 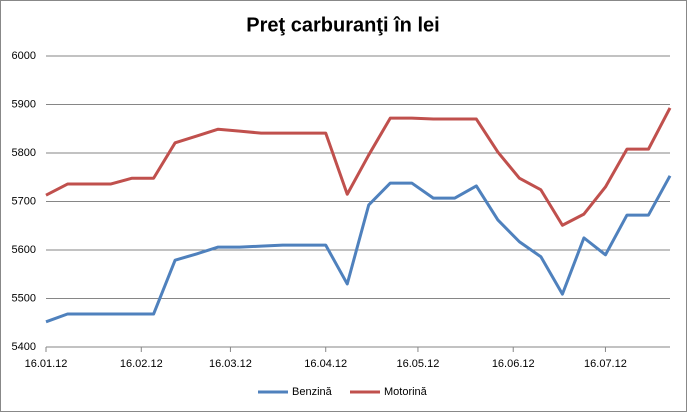 I want to click on x-tick-label: 16.06.12, so click(x=513, y=364).